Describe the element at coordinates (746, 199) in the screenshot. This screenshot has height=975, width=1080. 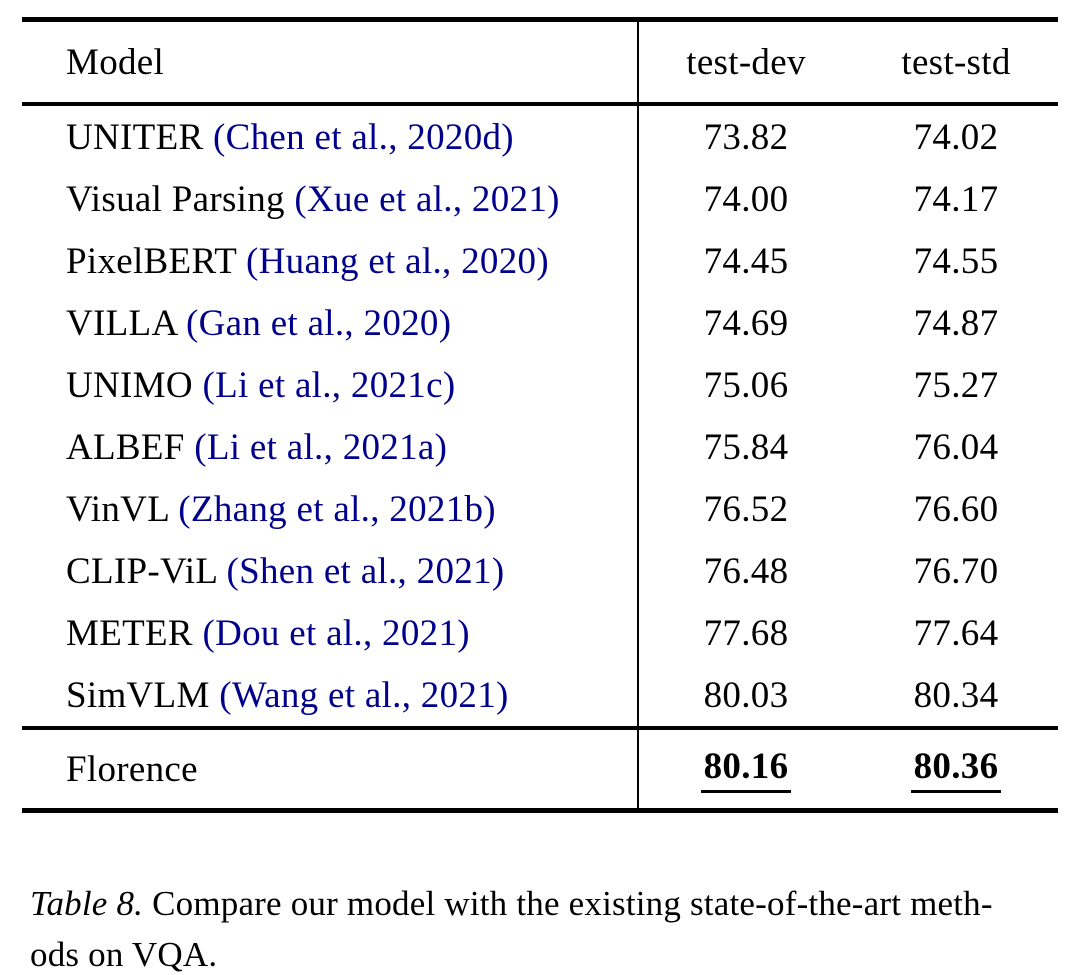
I see `test-dev-value: 74.00` at that location.